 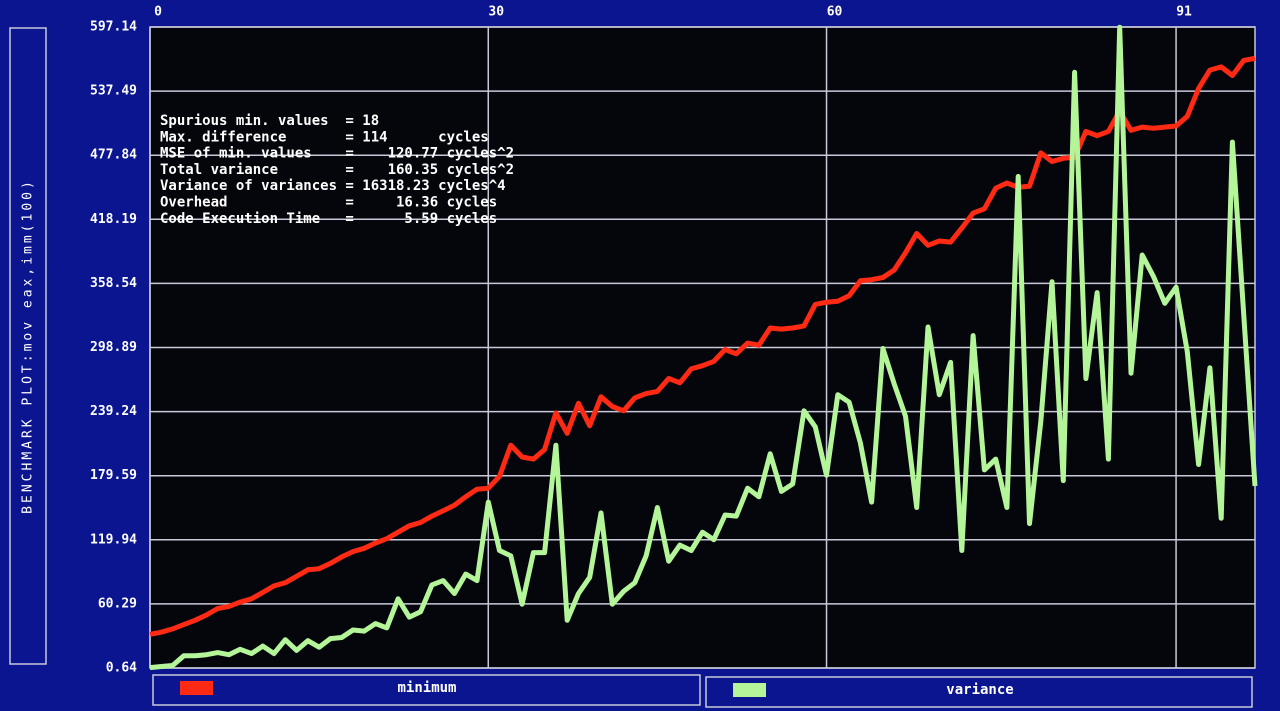 What do you see at coordinates (117, 603) in the screenshot?
I see `y-tick-label: 60.29` at bounding box center [117, 603].